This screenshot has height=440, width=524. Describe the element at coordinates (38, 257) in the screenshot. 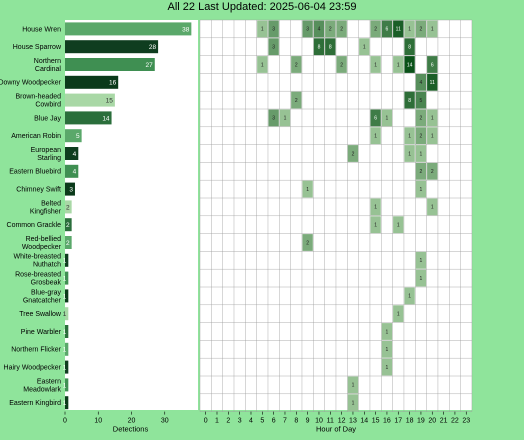

I see `species-label-13: White-breasted` at that location.